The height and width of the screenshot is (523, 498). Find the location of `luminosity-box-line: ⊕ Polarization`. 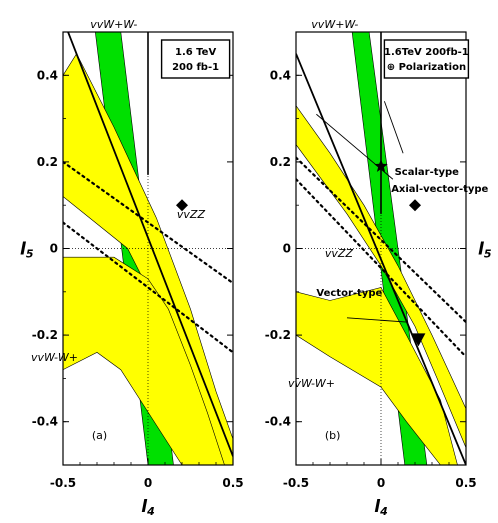

luminosity-box-line: ⊕ Polarization is located at coordinates (426, 67).